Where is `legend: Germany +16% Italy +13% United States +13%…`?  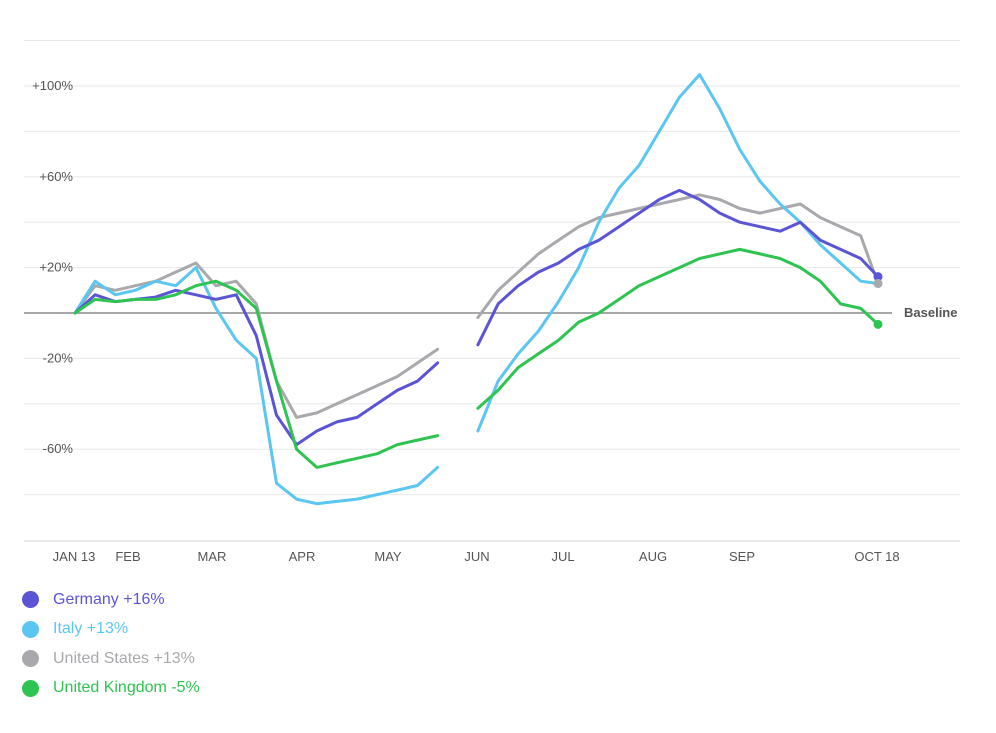
legend: Germany +16% Italy +13% United States +13%… is located at coordinates (111, 644).